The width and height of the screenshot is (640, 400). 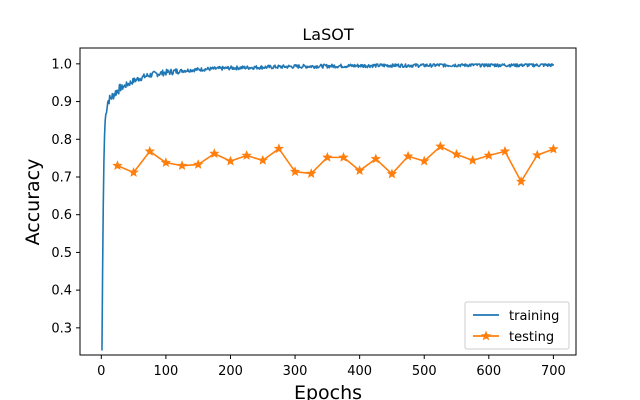 What do you see at coordinates (534, 316) in the screenshot?
I see `legend-training-label: training` at bounding box center [534, 316].